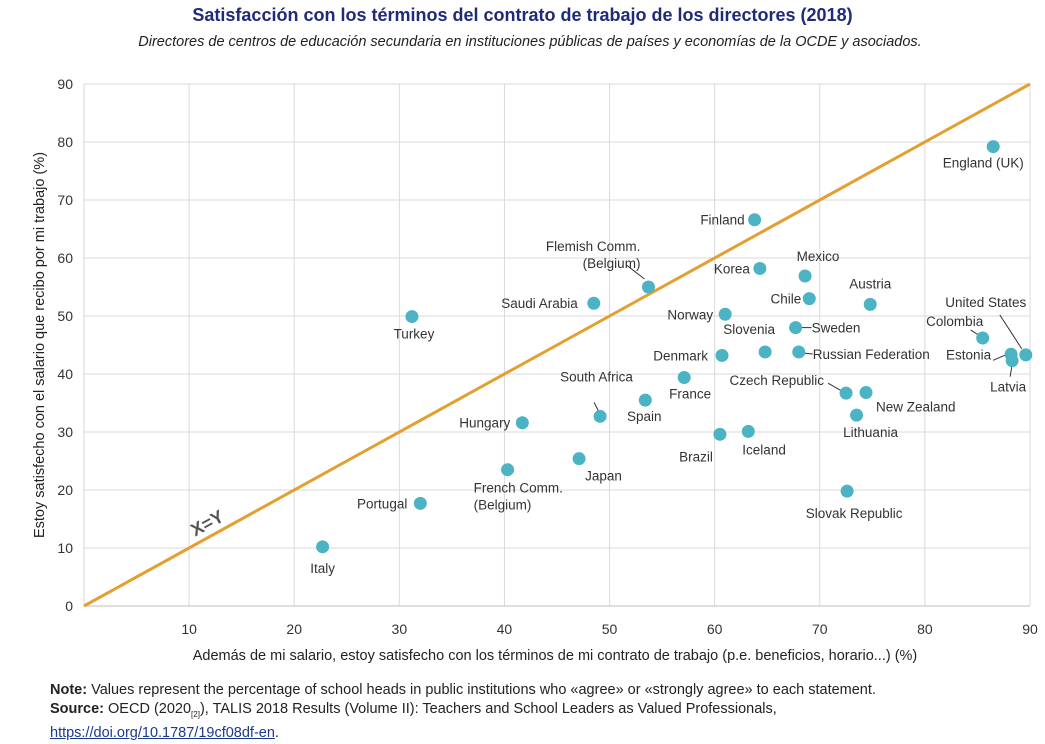  What do you see at coordinates (294, 629) in the screenshot?
I see `x-tick-label: 20` at bounding box center [294, 629].